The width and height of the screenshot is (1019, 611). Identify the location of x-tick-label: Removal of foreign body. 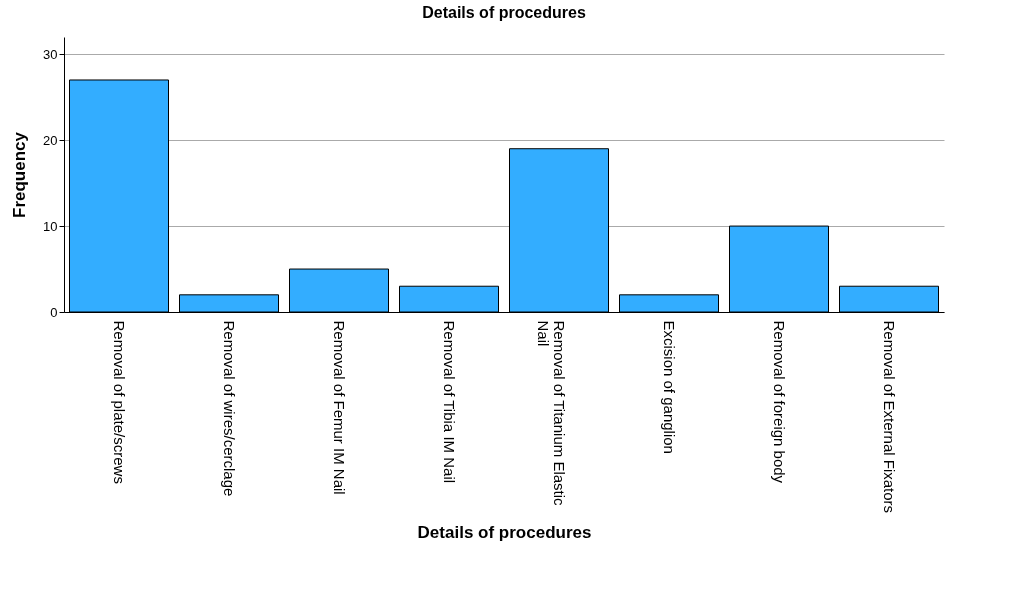
(779, 402).